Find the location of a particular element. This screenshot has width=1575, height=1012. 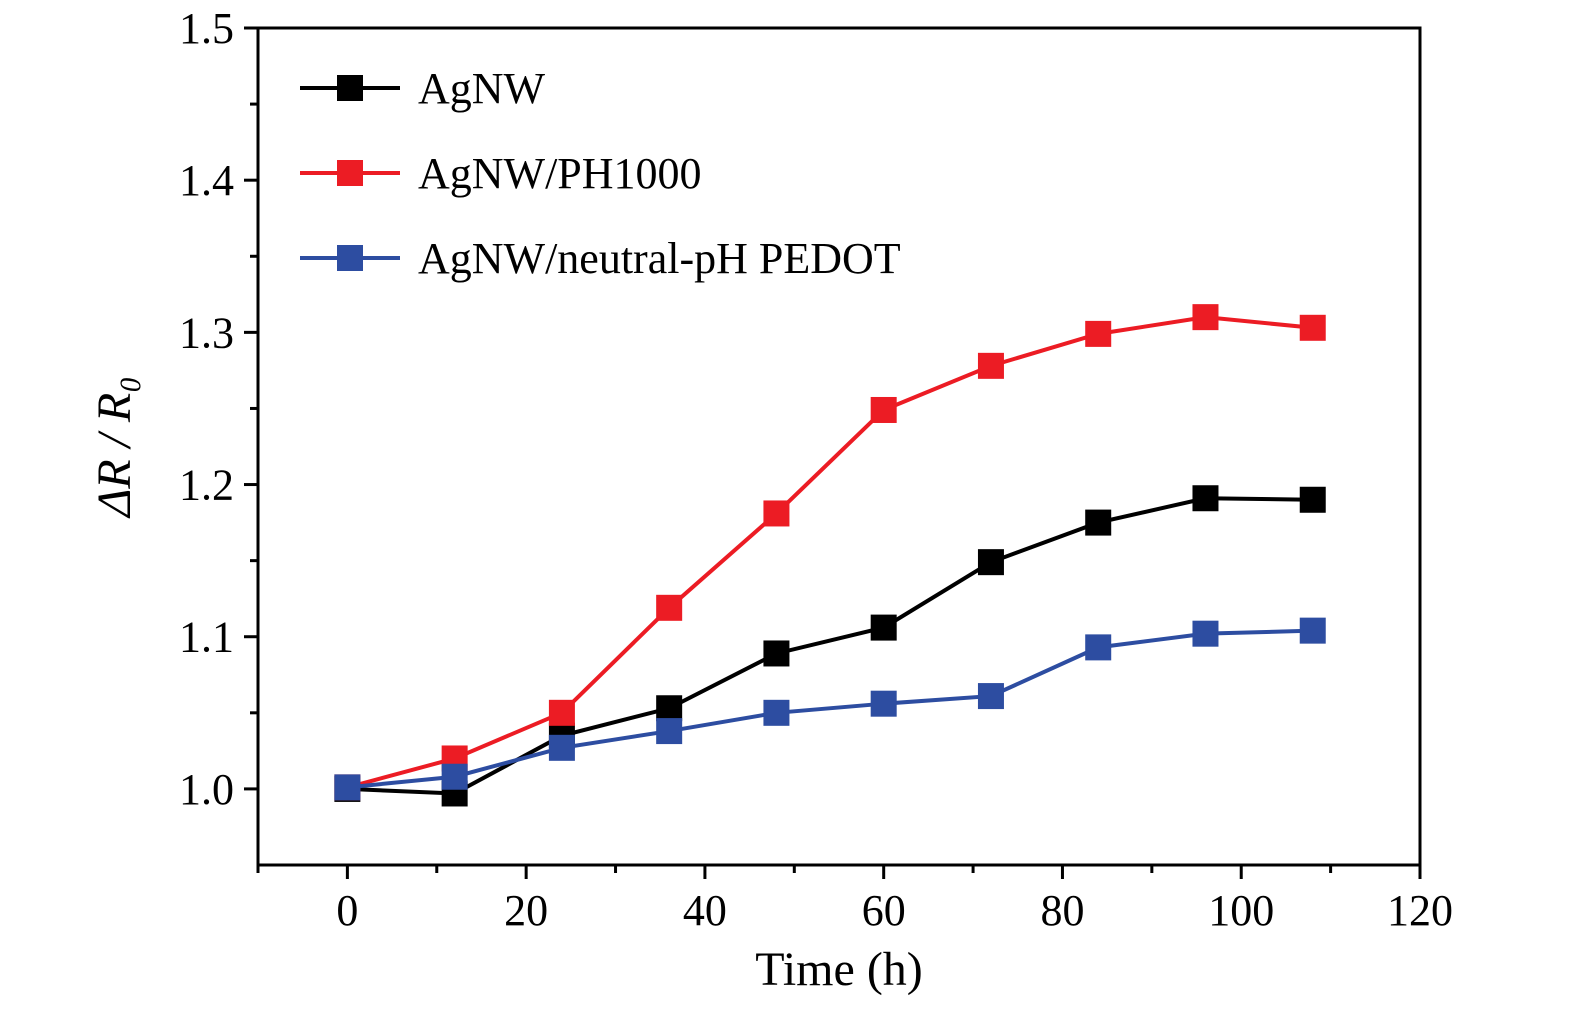

series-agnw-neutral-ph-pedot is located at coordinates (830, 709).